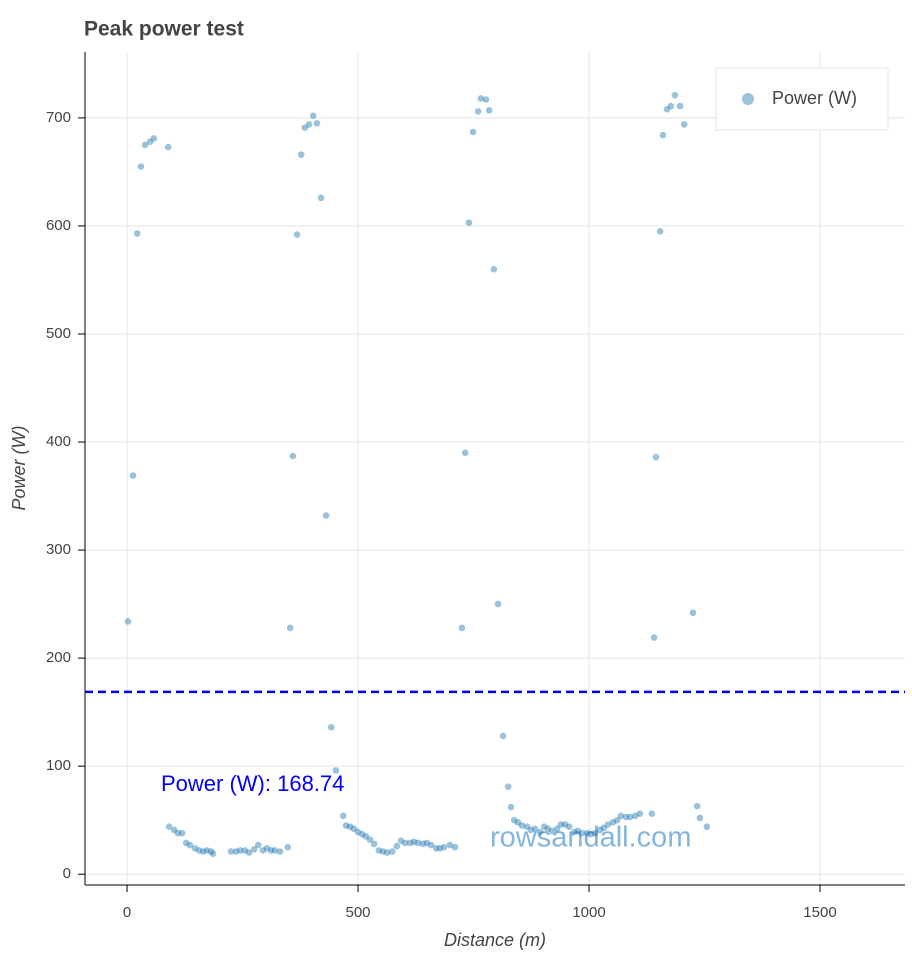 This screenshot has width=912, height=960. What do you see at coordinates (58, 657) in the screenshot?
I see `y-tick-label: 200` at bounding box center [58, 657].